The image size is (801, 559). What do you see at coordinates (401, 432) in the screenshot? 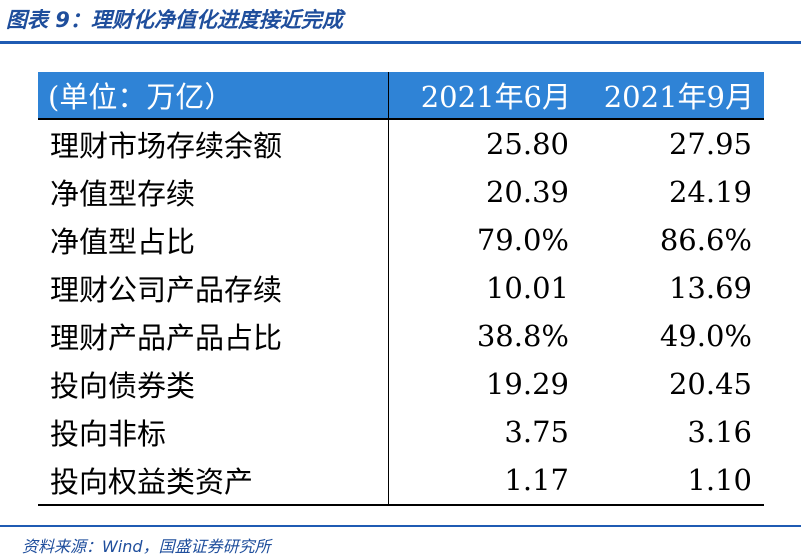
I see `table-row: 投向非标 3.75 3.16` at bounding box center [401, 432].